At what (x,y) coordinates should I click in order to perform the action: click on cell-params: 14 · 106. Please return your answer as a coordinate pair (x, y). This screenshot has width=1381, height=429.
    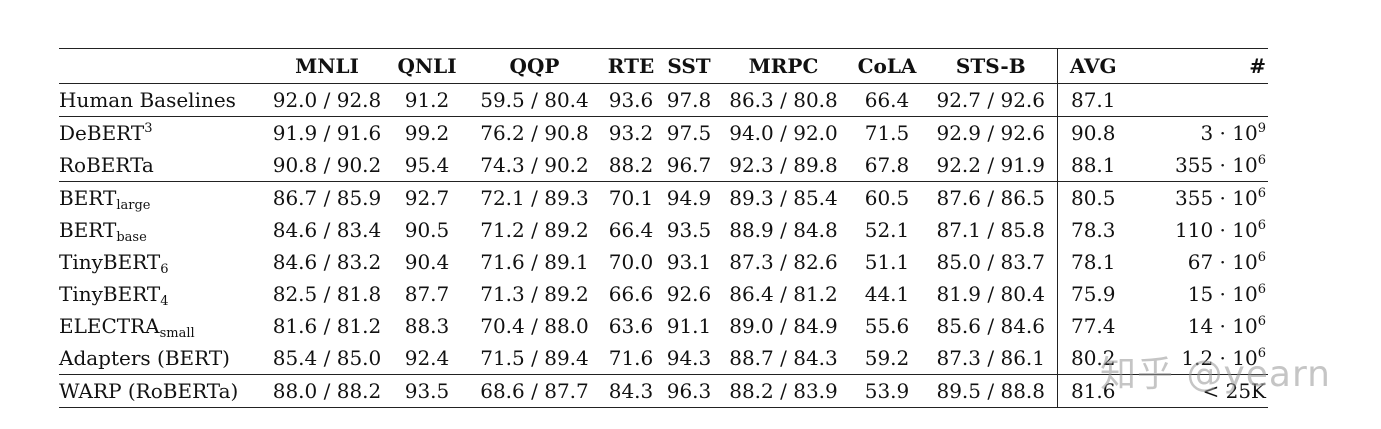
    Looking at the image, I should click on (1198, 326).